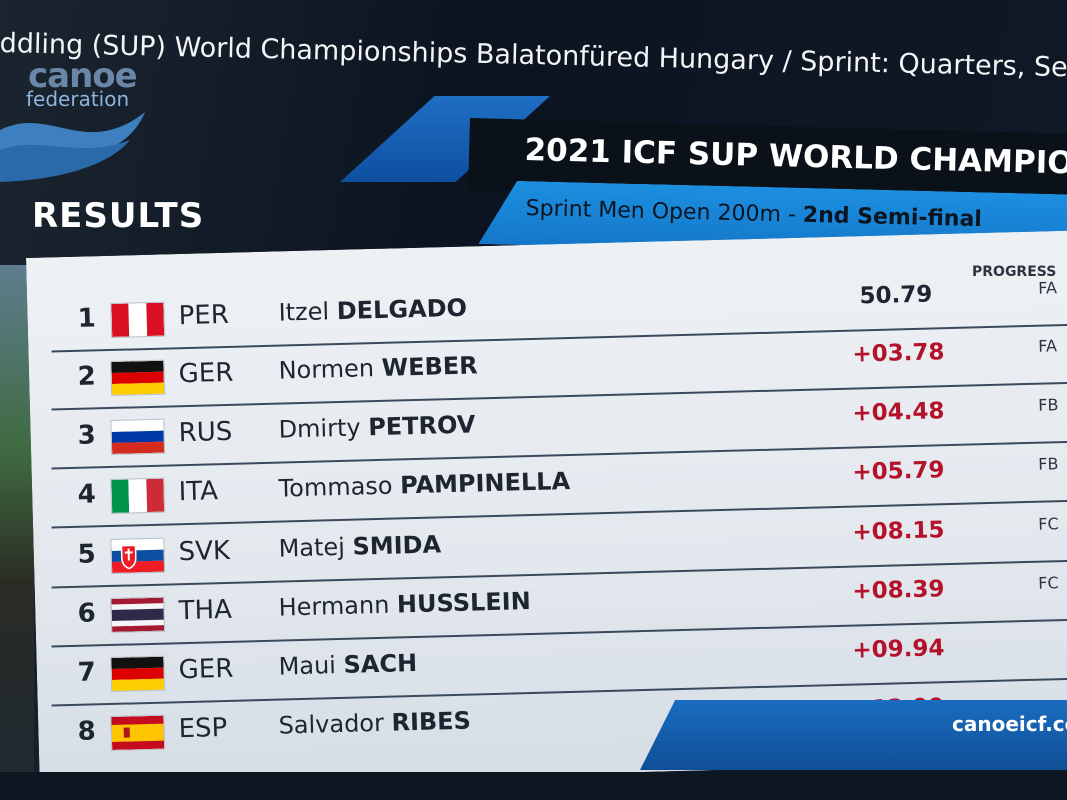 The height and width of the screenshot is (800, 1067). I want to click on spain-flag, so click(138, 732).